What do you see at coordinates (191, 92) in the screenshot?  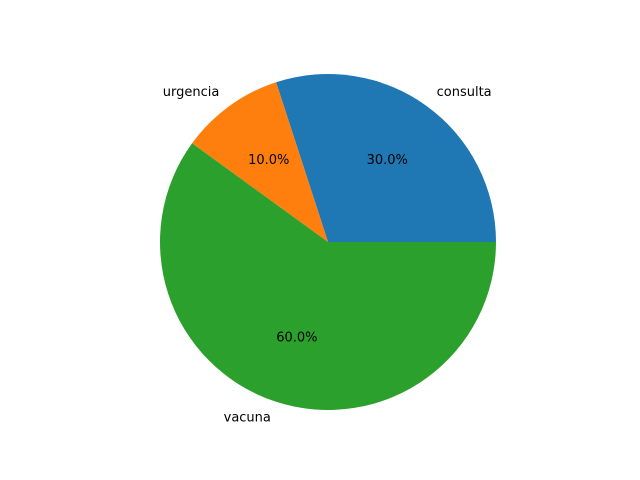 I see `slice-label-urgencia: urgencia` at bounding box center [191, 92].